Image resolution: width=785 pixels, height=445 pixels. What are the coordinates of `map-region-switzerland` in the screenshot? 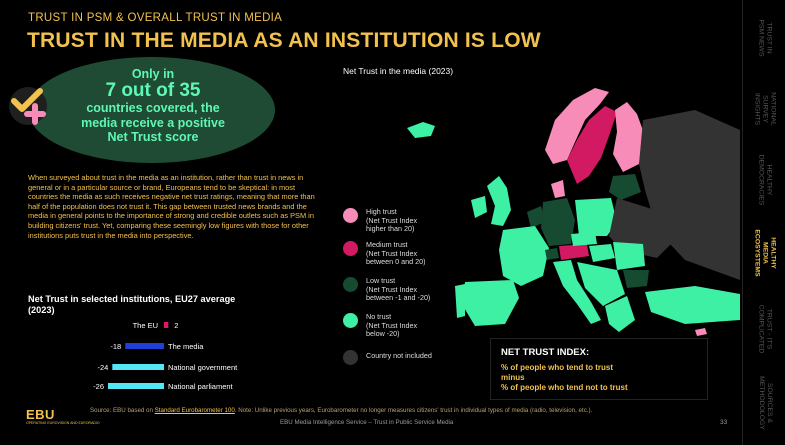 It's located at (552, 254).